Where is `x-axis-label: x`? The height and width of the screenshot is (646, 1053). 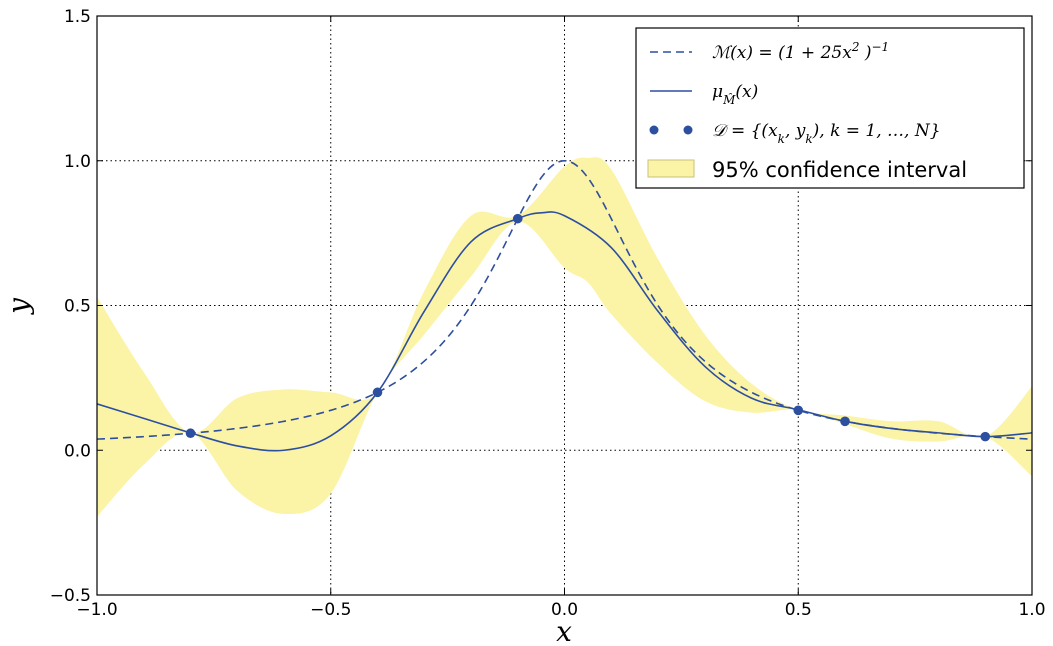
x-axis-label: x is located at coordinates (564, 630).